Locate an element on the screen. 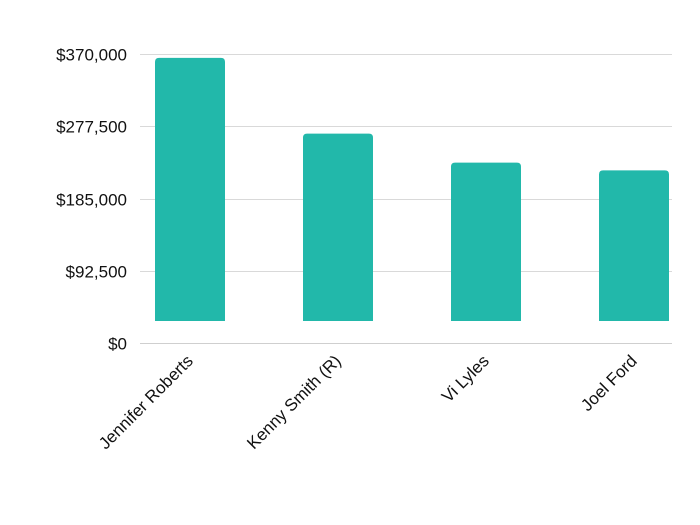 This screenshot has width=700, height=525. y-axis-ticks: $0 $92,500 $185,000 $277,500 $370,000 is located at coordinates (91, 200).